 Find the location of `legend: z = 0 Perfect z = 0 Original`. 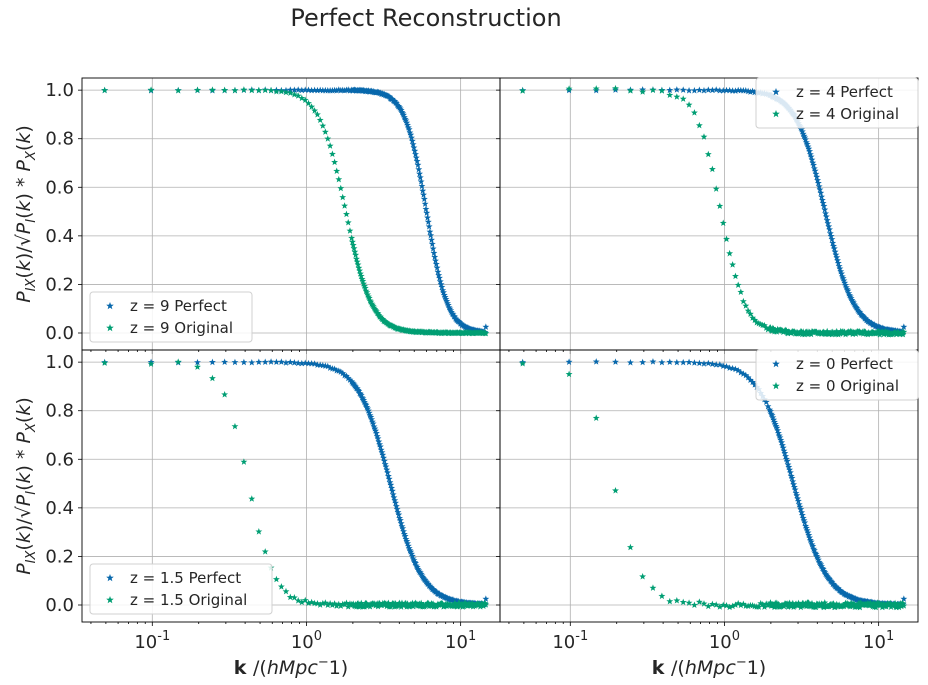

legend: z = 0 Perfect z = 0 Original is located at coordinates (837, 375).